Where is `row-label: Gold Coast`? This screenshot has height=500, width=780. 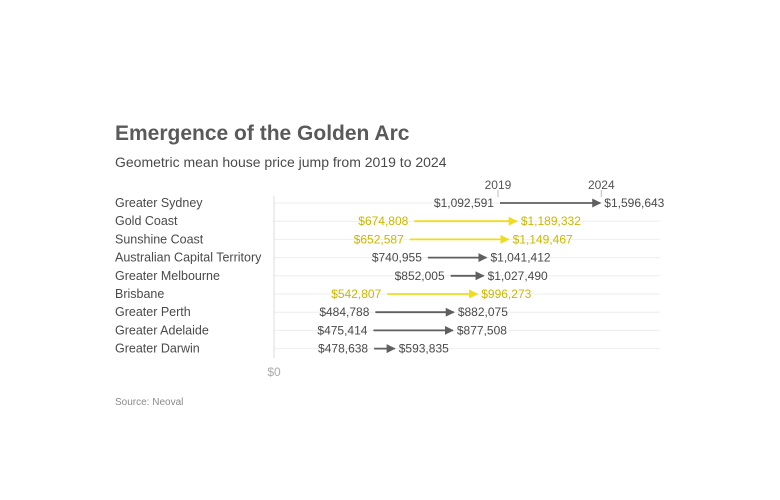 row-label: Gold Coast is located at coordinates (146, 221).